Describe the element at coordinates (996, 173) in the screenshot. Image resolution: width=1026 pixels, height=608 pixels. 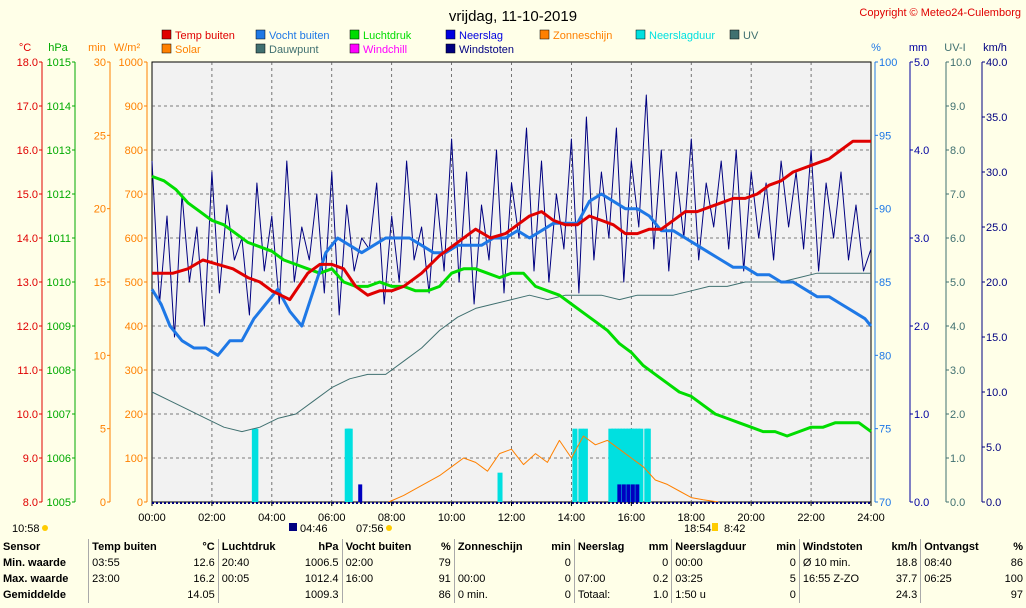
I see `axis-tick-label: 30.0` at that location.